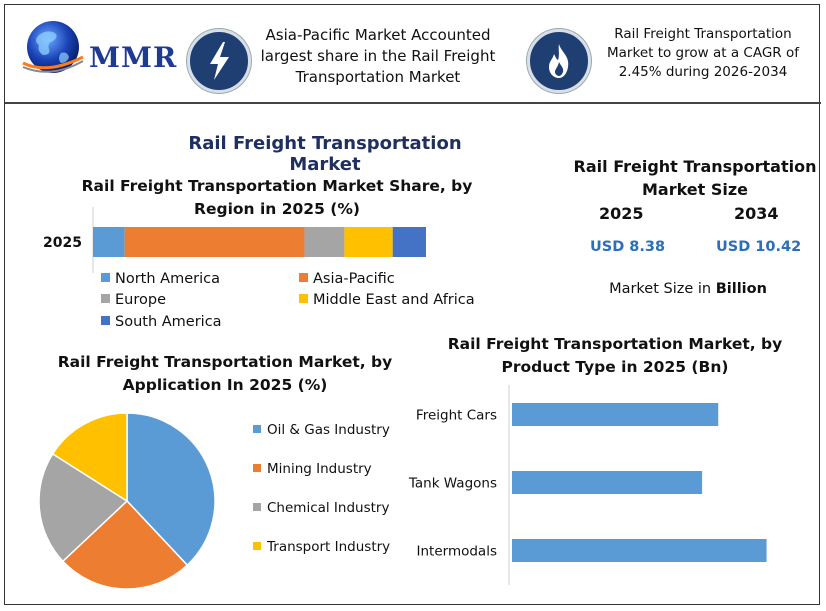 The height and width of the screenshot is (611, 826). What do you see at coordinates (167, 279) in the screenshot?
I see `legend-label: North America` at bounding box center [167, 279].